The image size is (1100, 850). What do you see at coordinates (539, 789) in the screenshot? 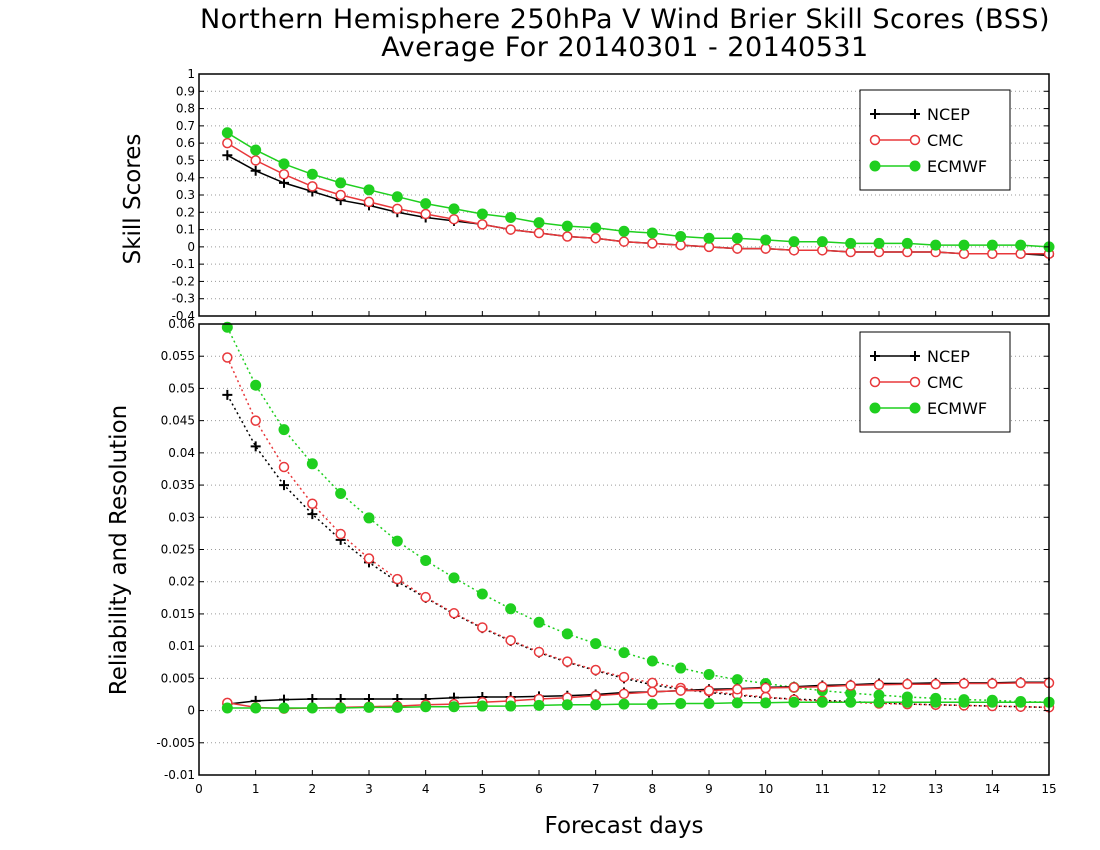
I see `x-tick-label: 6` at bounding box center [539, 789].